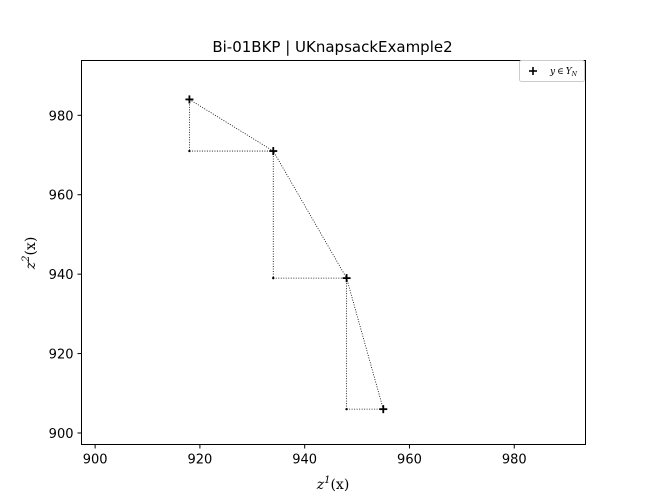 Image resolution: width=650 pixels, height=500 pixels. What do you see at coordinates (563, 72) in the screenshot?
I see `legend-label: y ∈ YN` at bounding box center [563, 72].